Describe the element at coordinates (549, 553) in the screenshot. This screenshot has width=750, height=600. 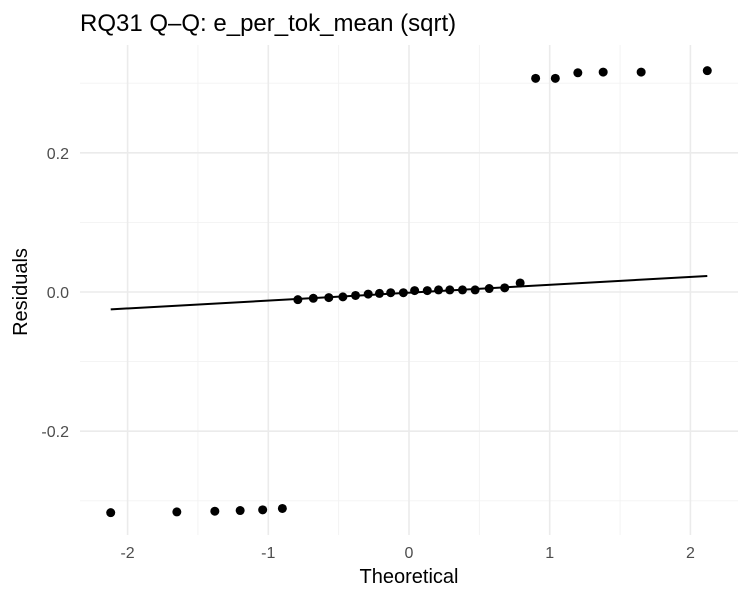
I see `x-tick-label: 1` at that location.